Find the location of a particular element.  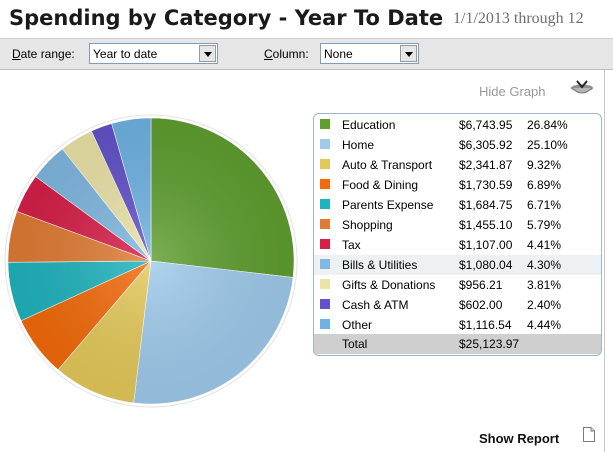

legend-percent: 26.84% is located at coordinates (547, 125).